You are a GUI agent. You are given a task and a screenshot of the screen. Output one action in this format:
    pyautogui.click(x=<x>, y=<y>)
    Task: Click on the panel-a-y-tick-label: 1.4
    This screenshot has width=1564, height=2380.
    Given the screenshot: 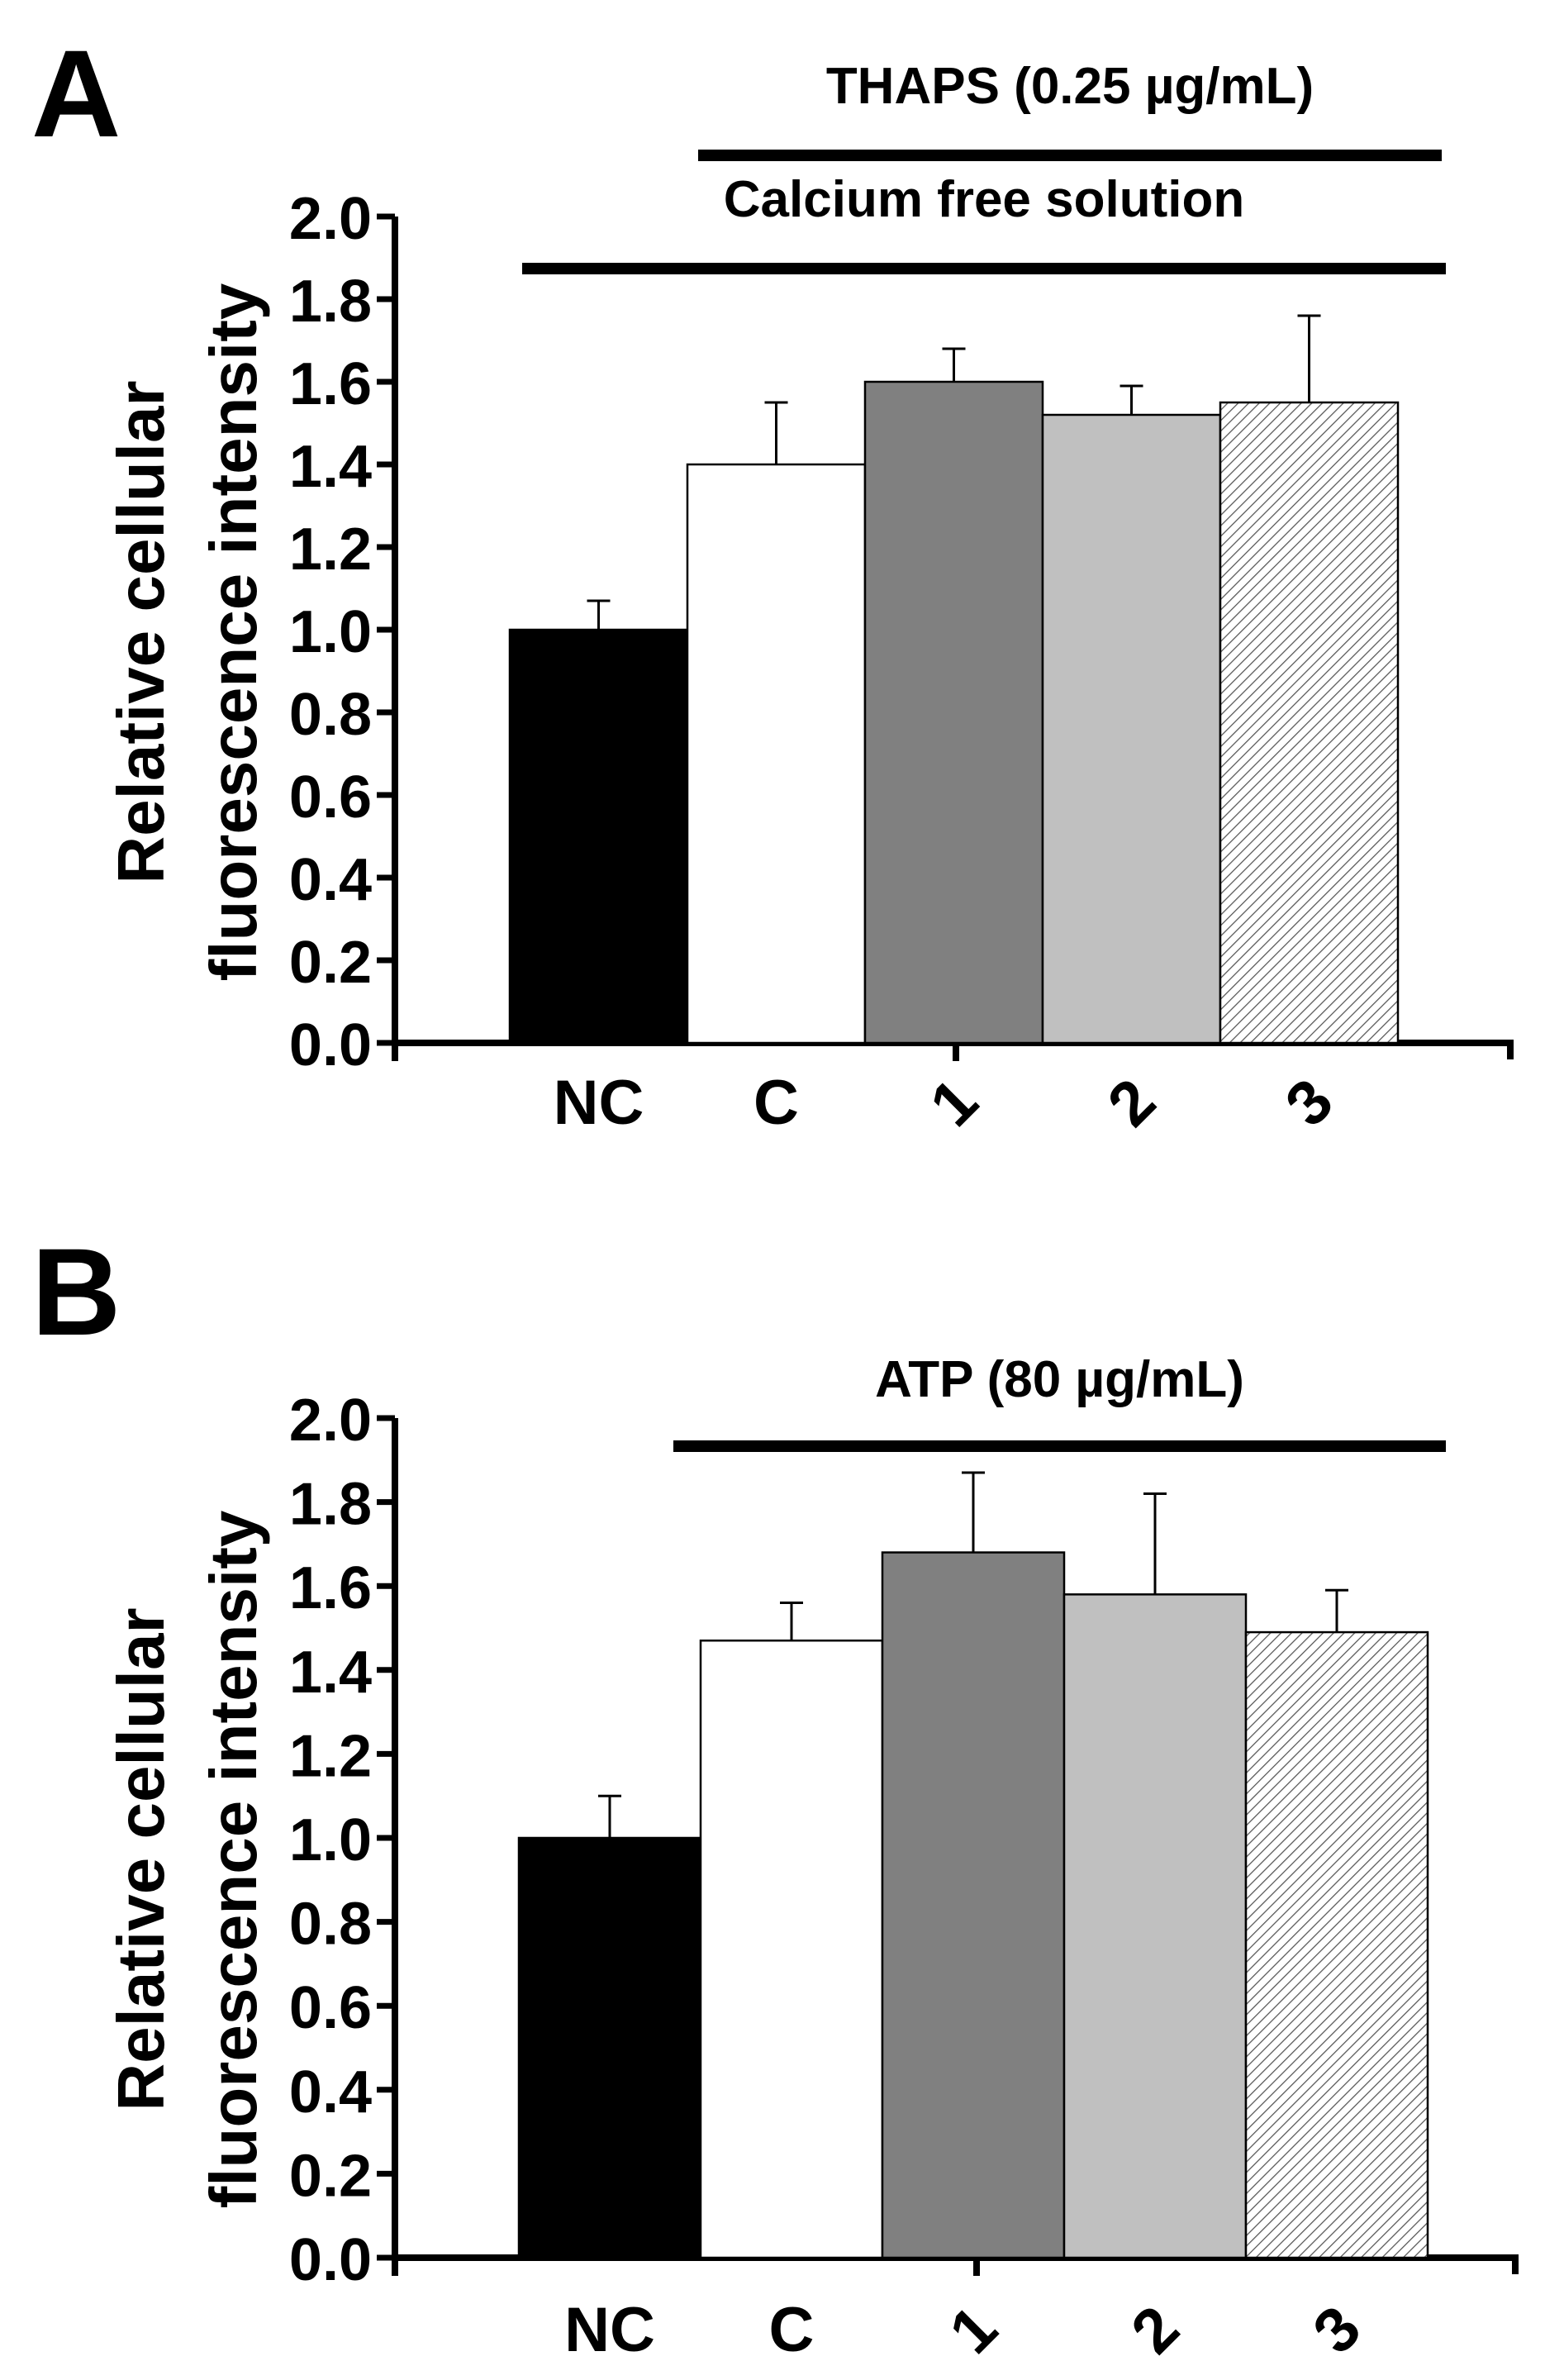 What is the action you would take?
    pyautogui.click(x=330, y=467)
    